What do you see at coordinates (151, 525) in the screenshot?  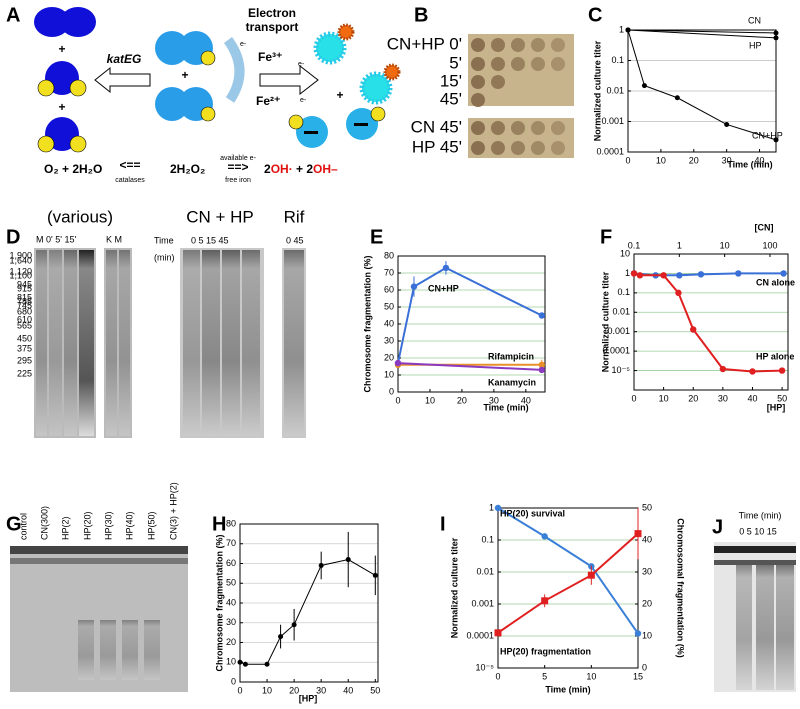 I see `lane-label: HP(50)` at bounding box center [151, 525].